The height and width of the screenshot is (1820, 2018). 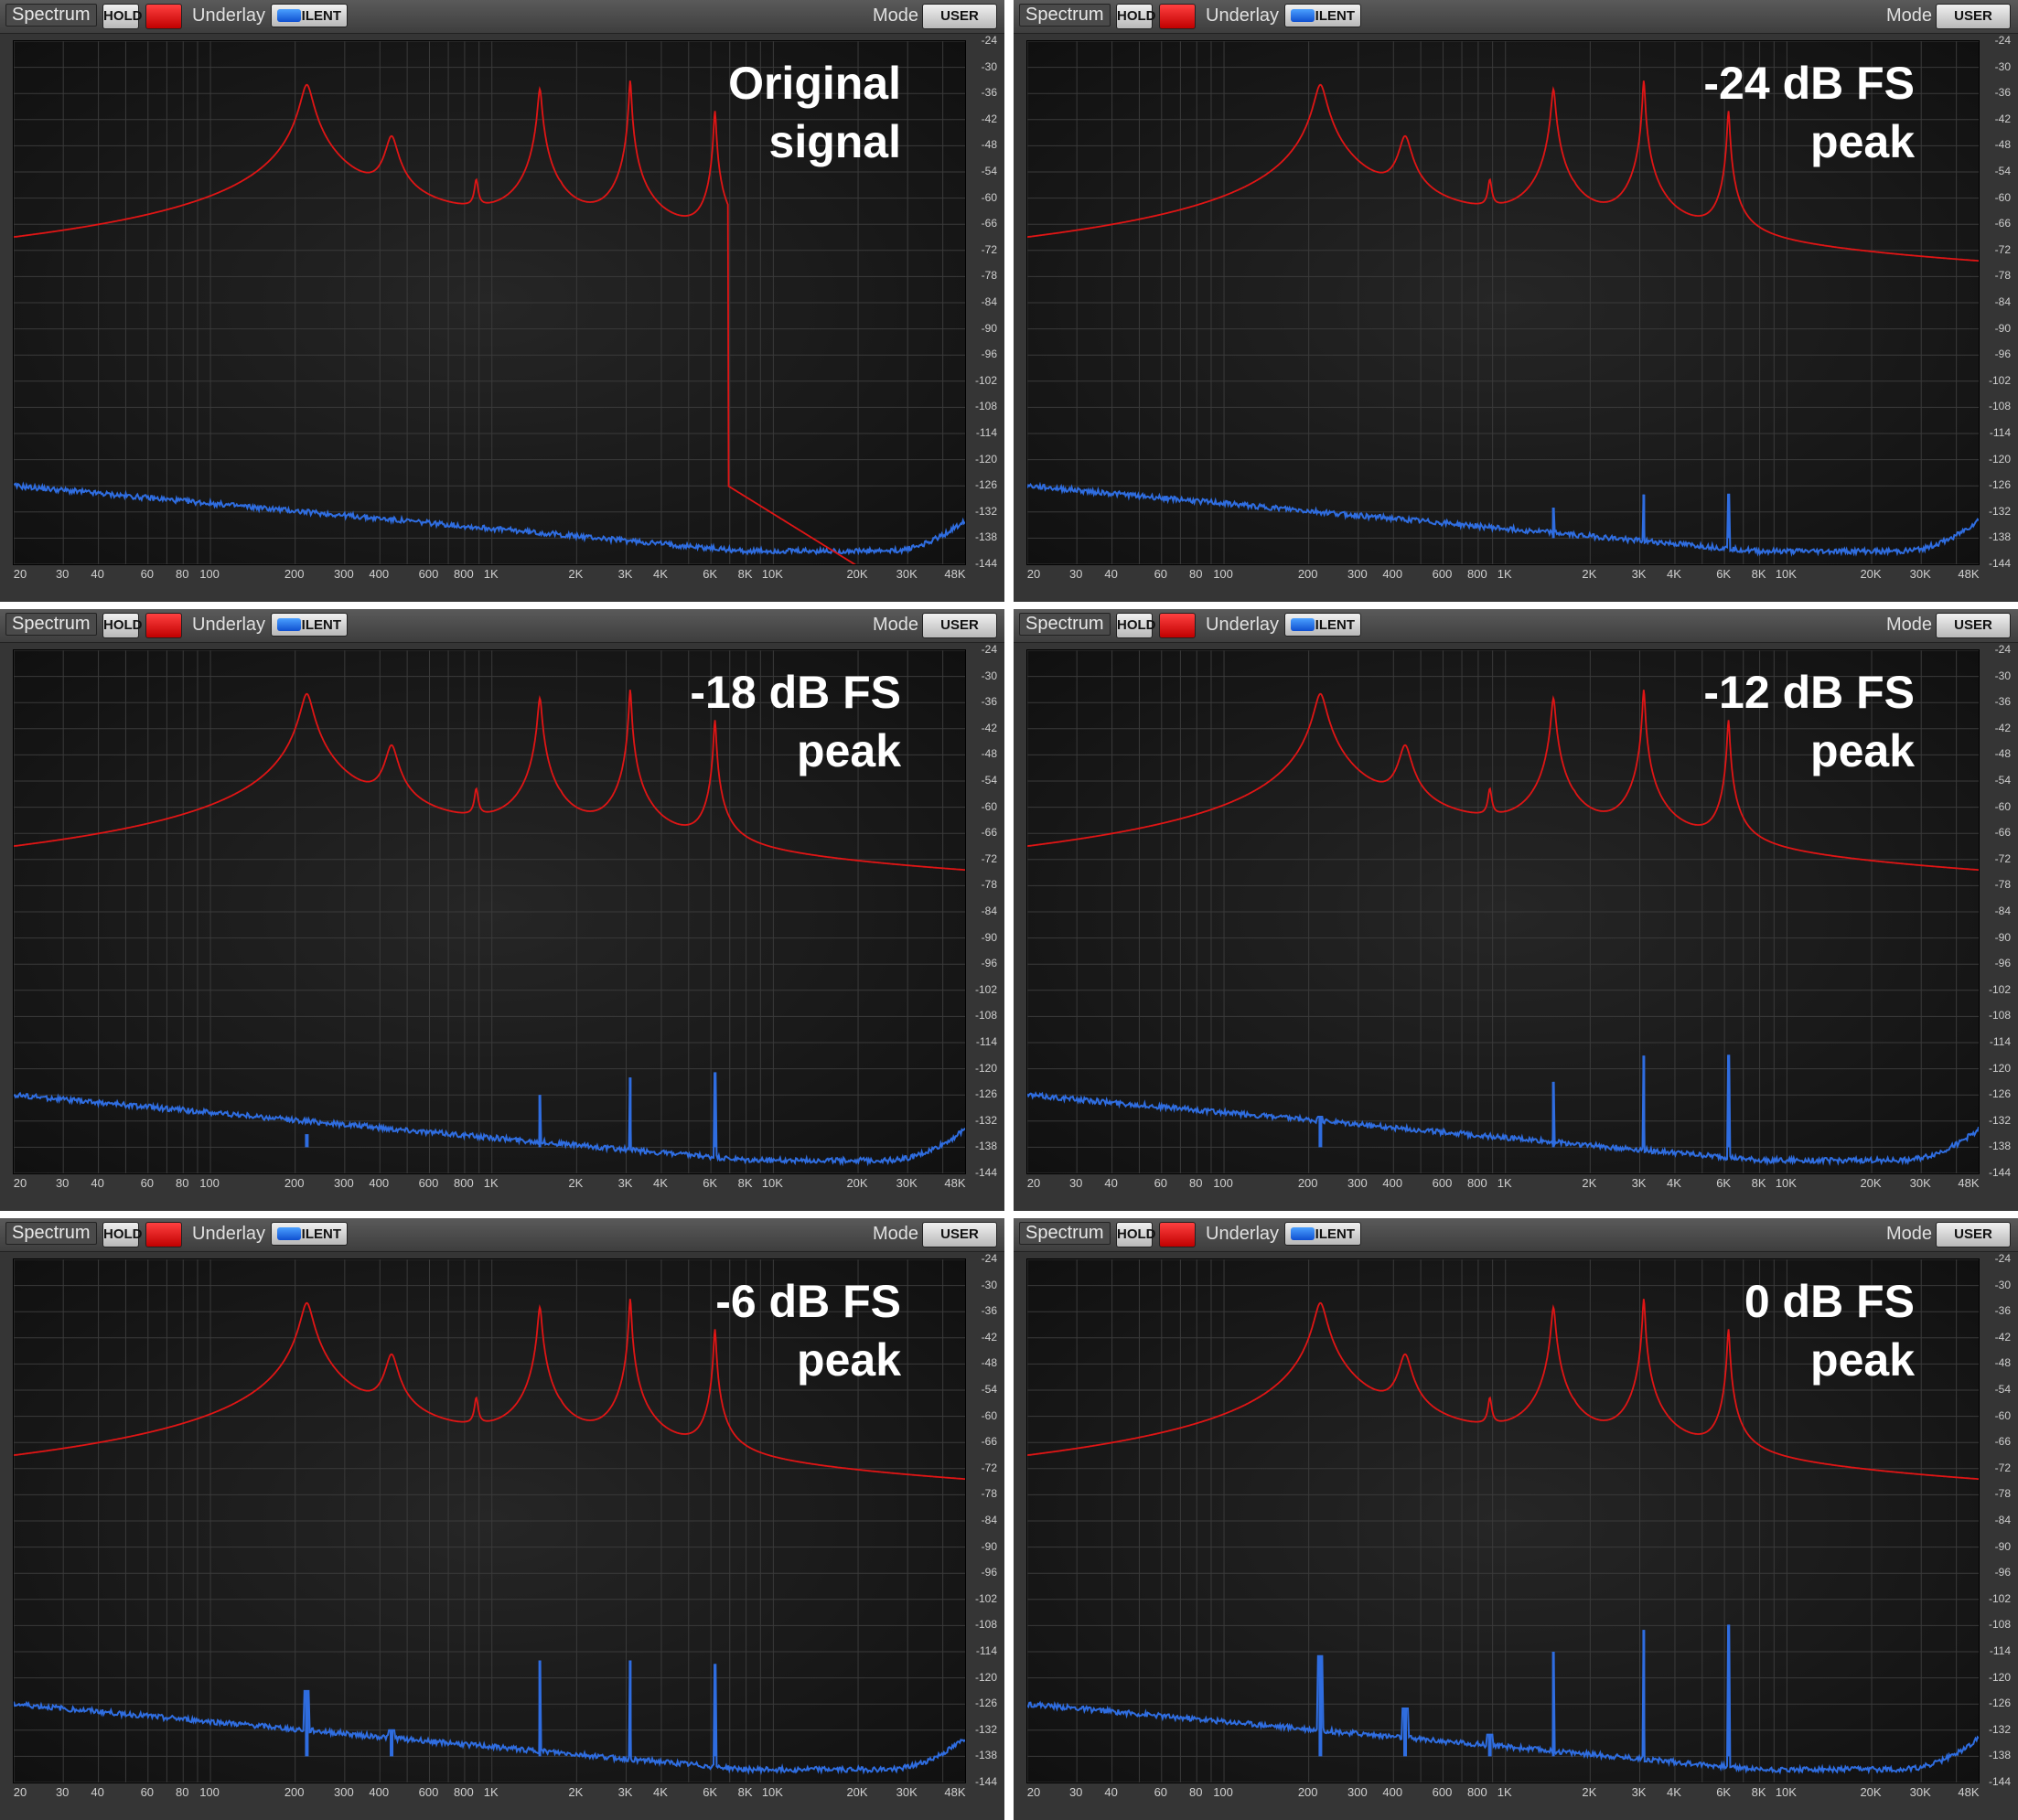 I want to click on y-tick-label: -126, so click(x=985, y=1703).